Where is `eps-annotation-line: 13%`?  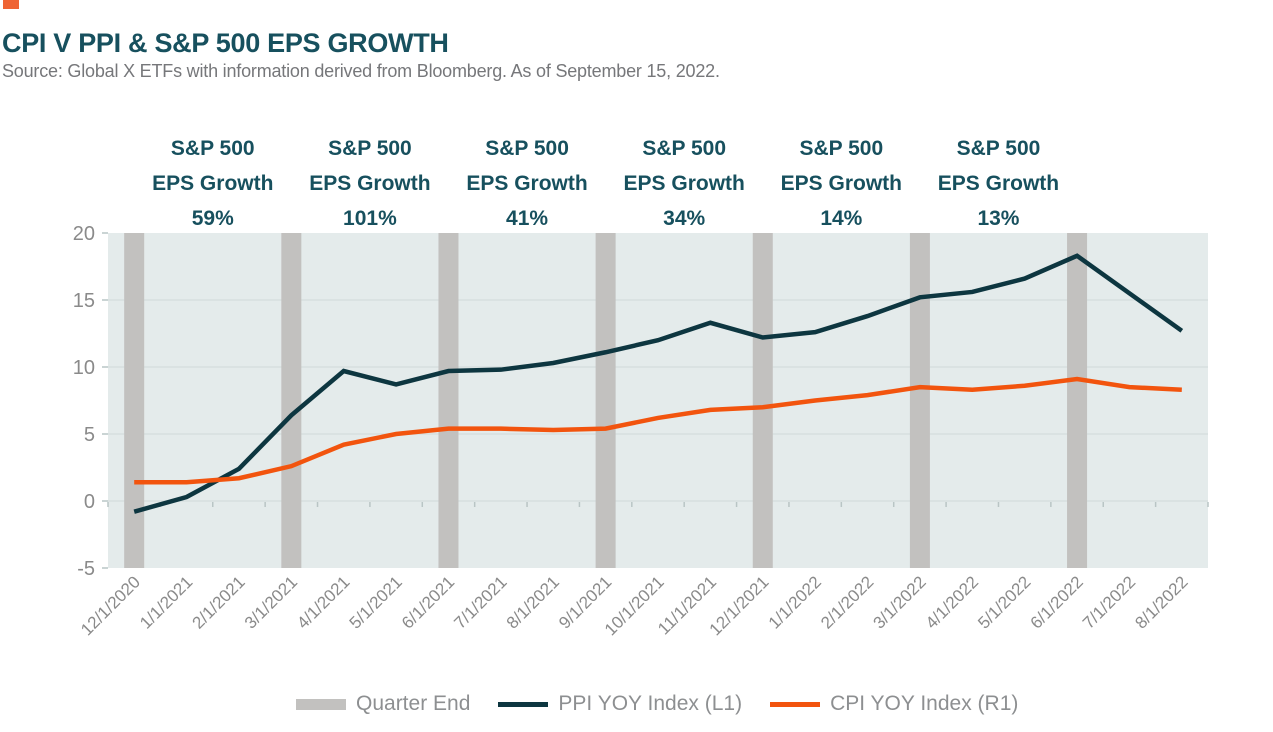 eps-annotation-line: 13% is located at coordinates (998, 218).